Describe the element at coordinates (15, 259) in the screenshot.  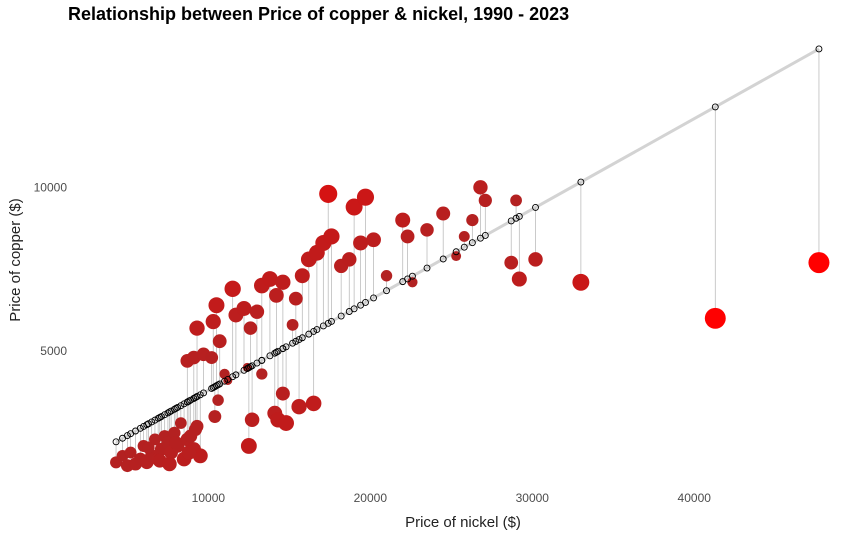
I see `y-axis-title: Price of copper ($)` at that location.